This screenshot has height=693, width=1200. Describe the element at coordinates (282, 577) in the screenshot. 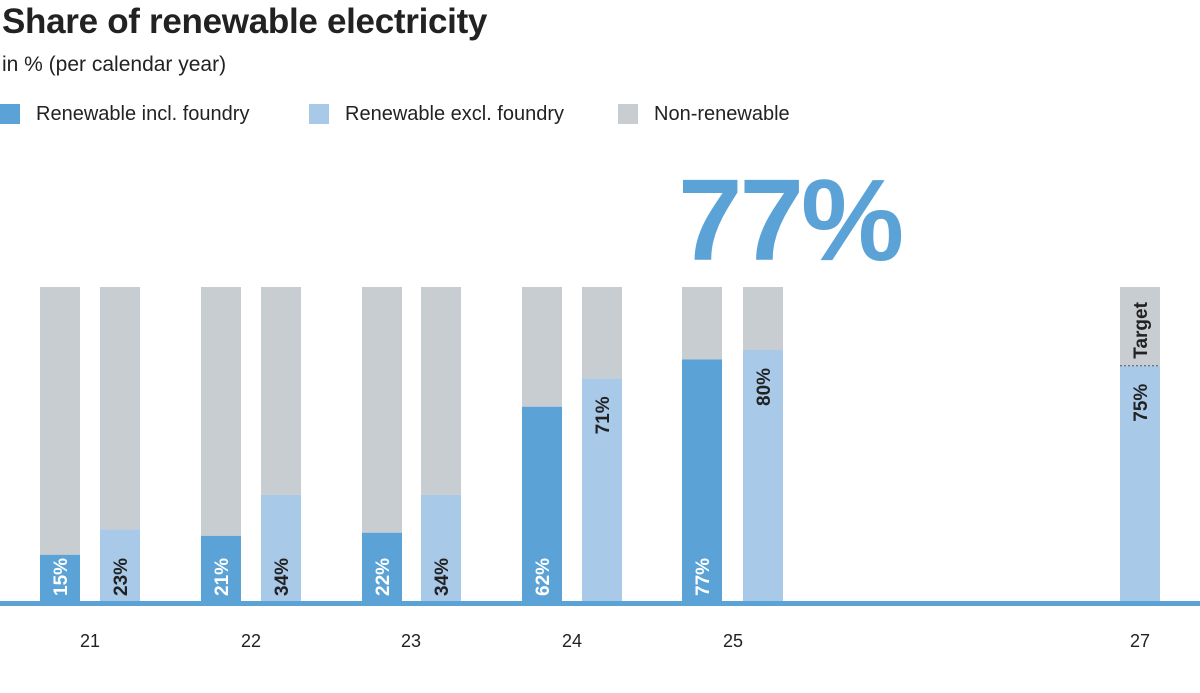

I see `data-label-excl-22: 34%` at that location.